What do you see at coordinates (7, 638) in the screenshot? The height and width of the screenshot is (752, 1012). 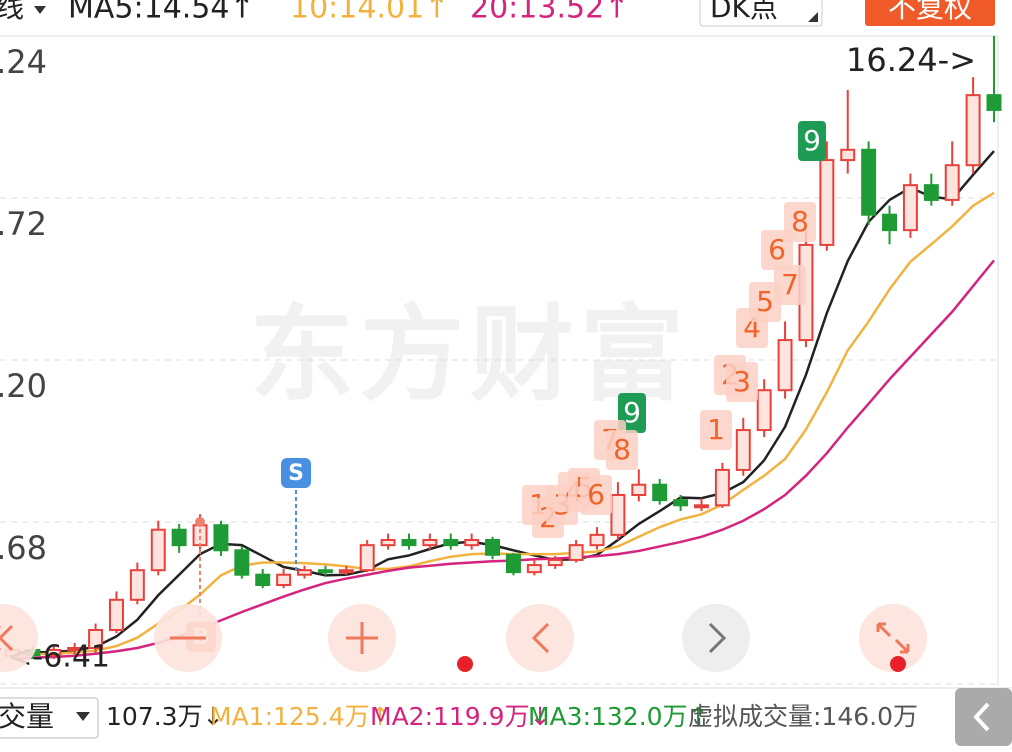 I see `first-icon` at bounding box center [7, 638].